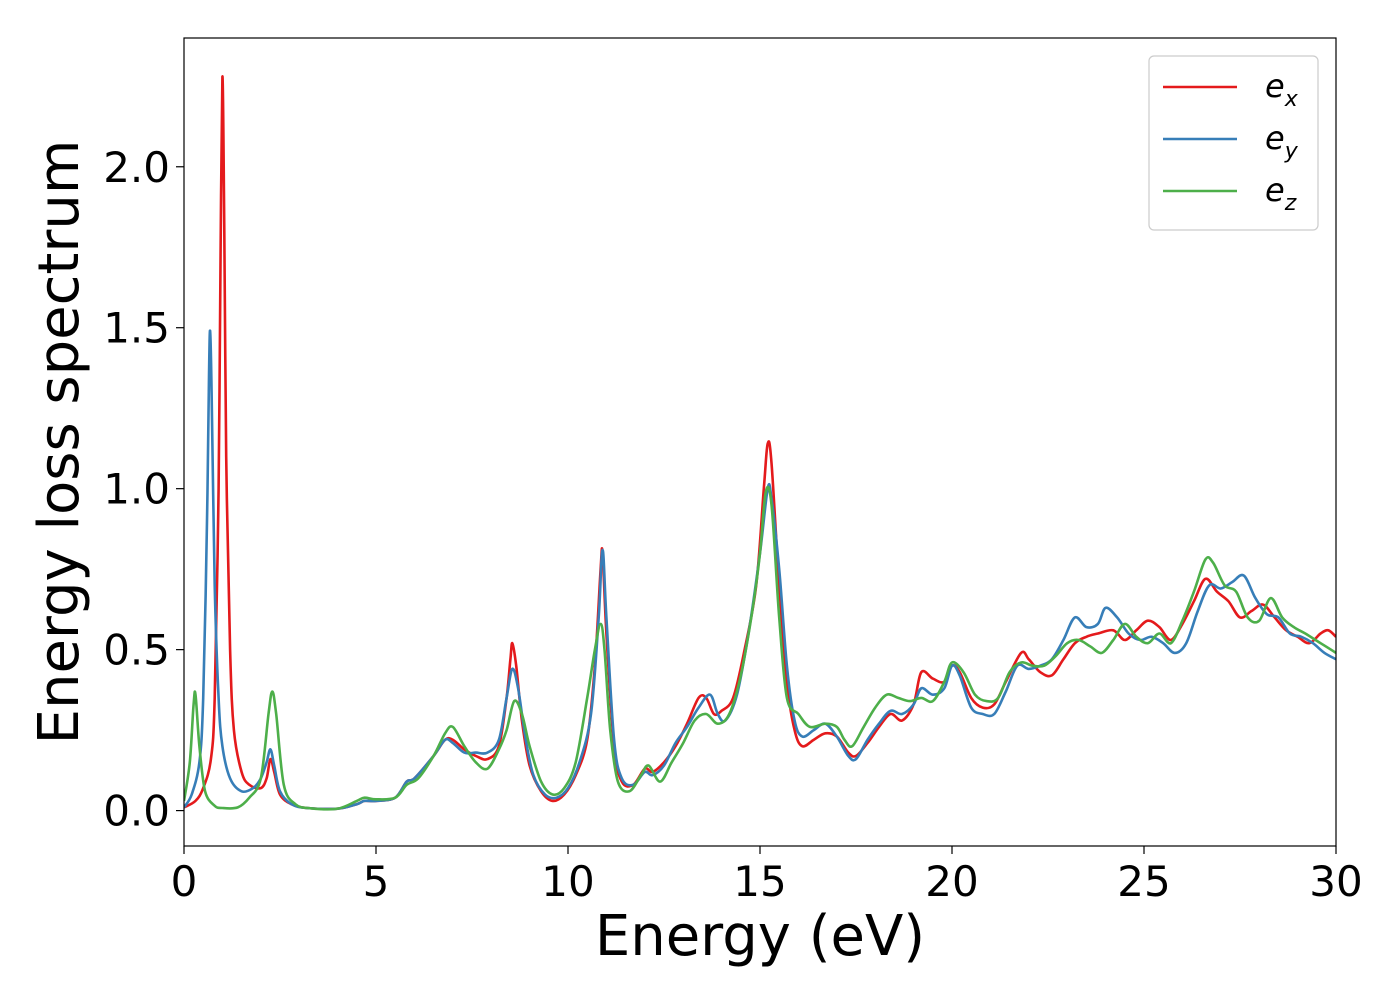 The height and width of the screenshot is (1000, 1400). Describe the element at coordinates (1335, 881) in the screenshot. I see `x-tick-label: 30` at that location.